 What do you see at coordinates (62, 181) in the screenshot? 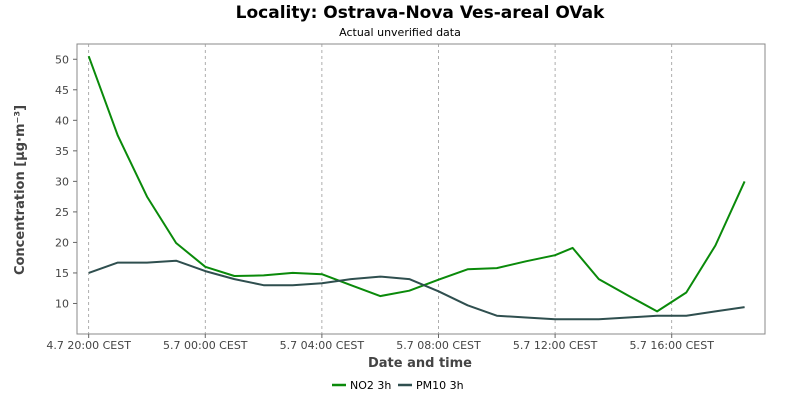
I see `y-tick-label: 30` at bounding box center [62, 181].